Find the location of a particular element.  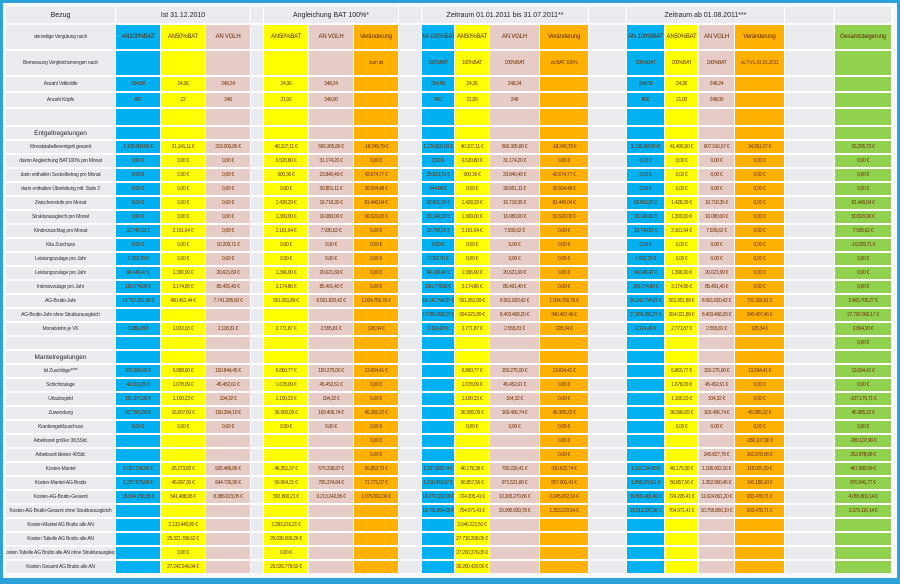

total-cell: 870.941,77 € is located at coordinates (863, 483).